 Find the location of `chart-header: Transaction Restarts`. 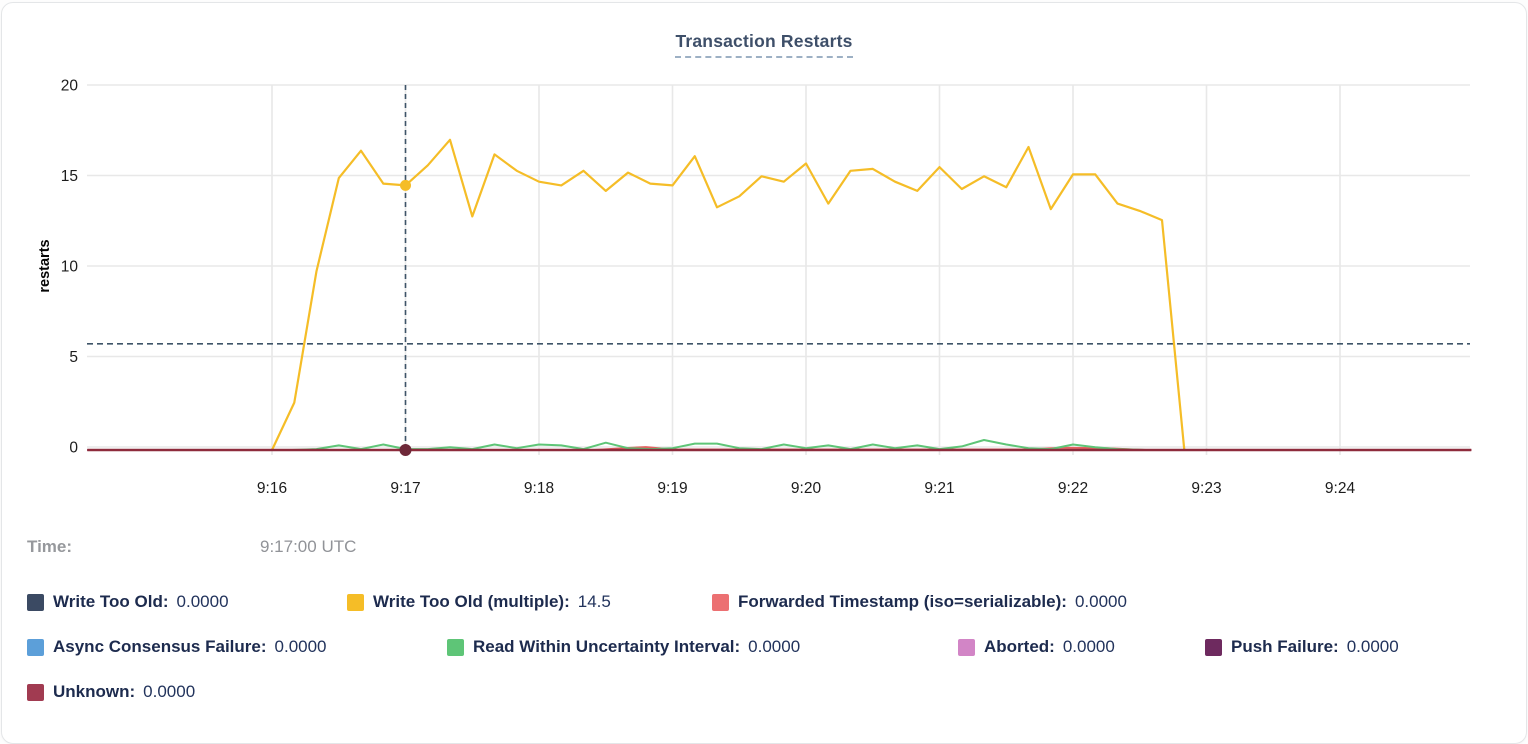

chart-header: Transaction Restarts is located at coordinates (764, 44).